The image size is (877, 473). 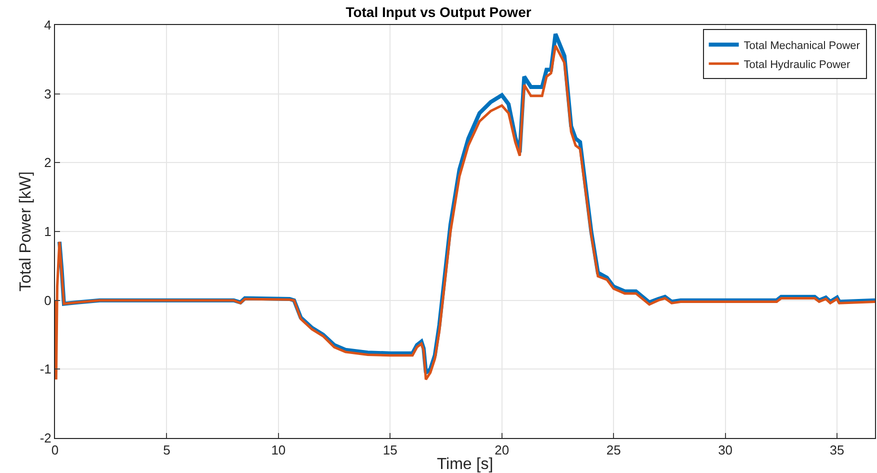 I want to click on x-axis-title: Time [s], so click(x=465, y=464).